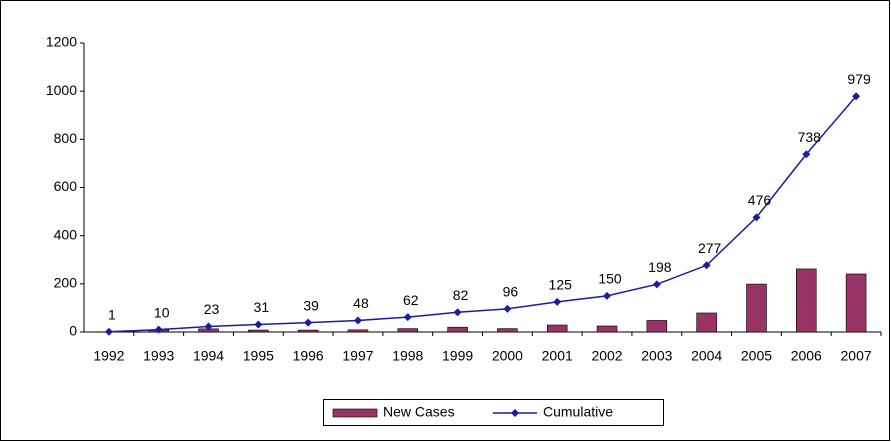 Image resolution: width=891 pixels, height=442 pixels. What do you see at coordinates (561, 285) in the screenshot?
I see `data-label: 125` at bounding box center [561, 285].